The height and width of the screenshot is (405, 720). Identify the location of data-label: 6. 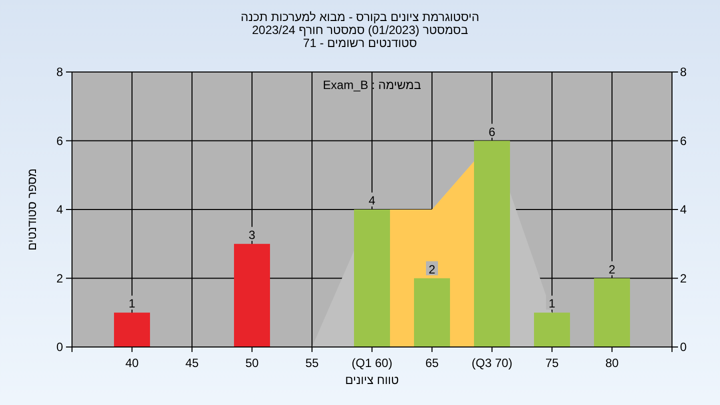
(492, 131).